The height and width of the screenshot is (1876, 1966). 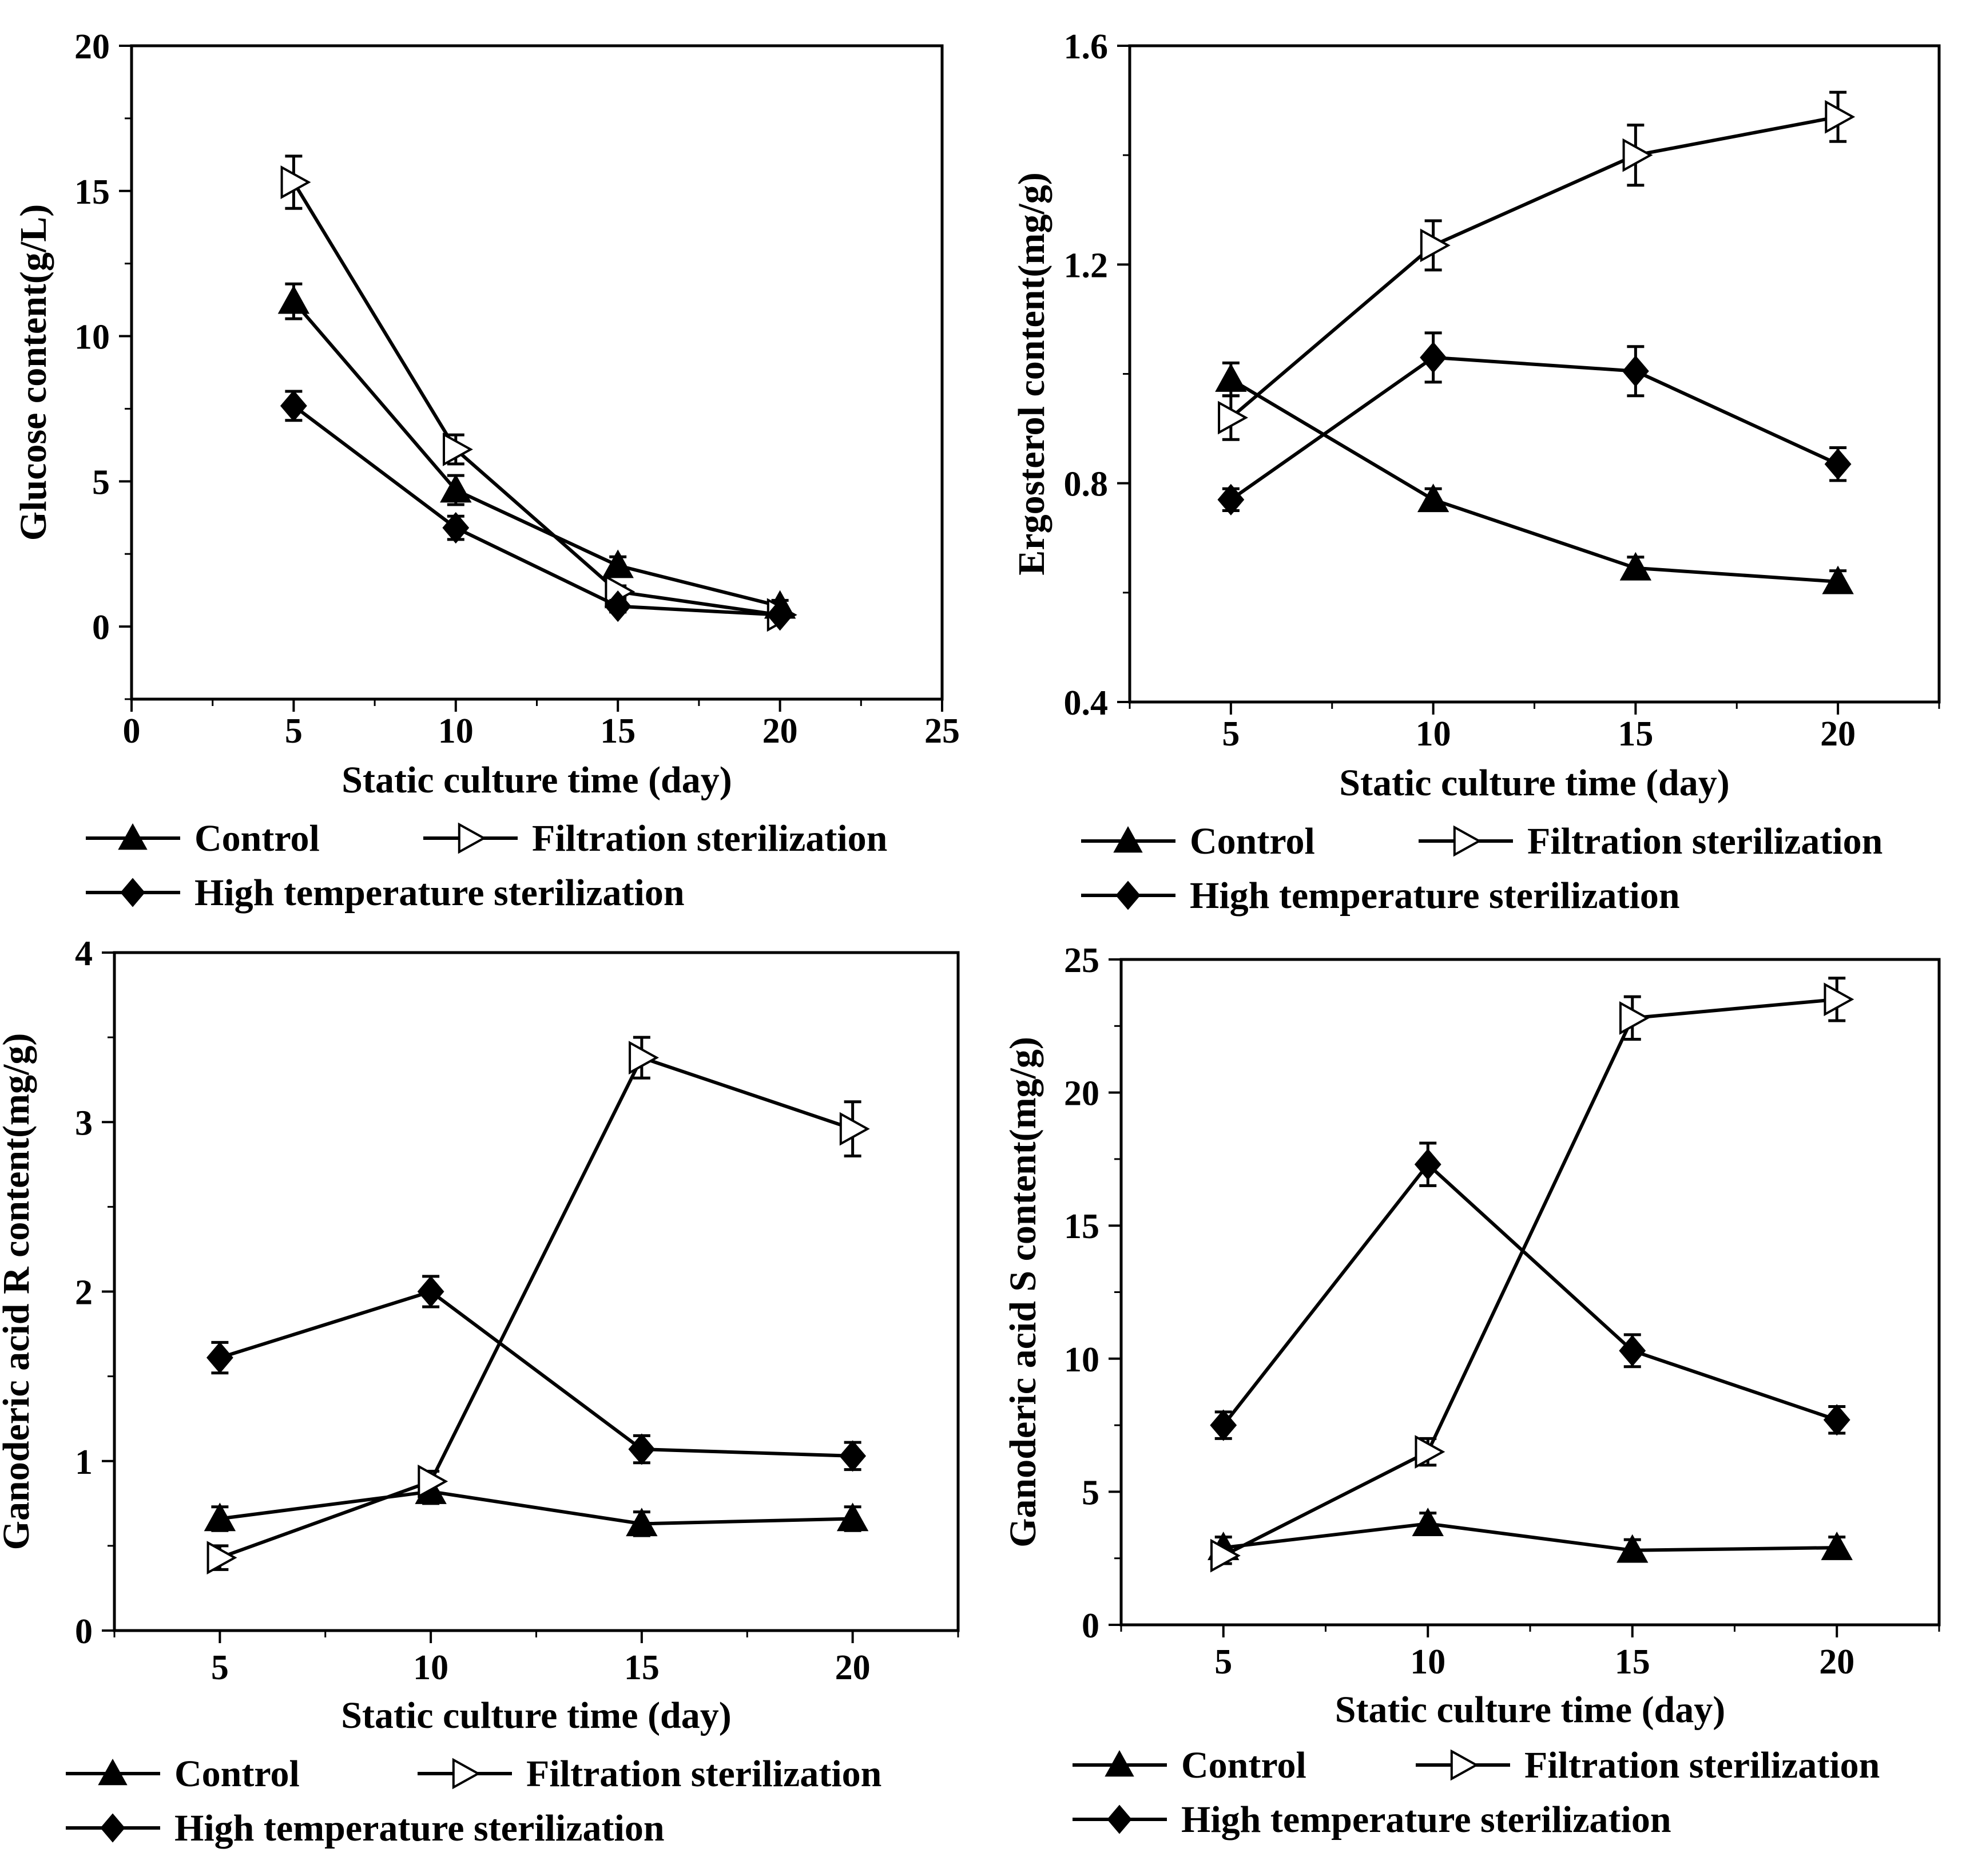 I want to click on series-line-high_temp, so click(x=536, y=511).